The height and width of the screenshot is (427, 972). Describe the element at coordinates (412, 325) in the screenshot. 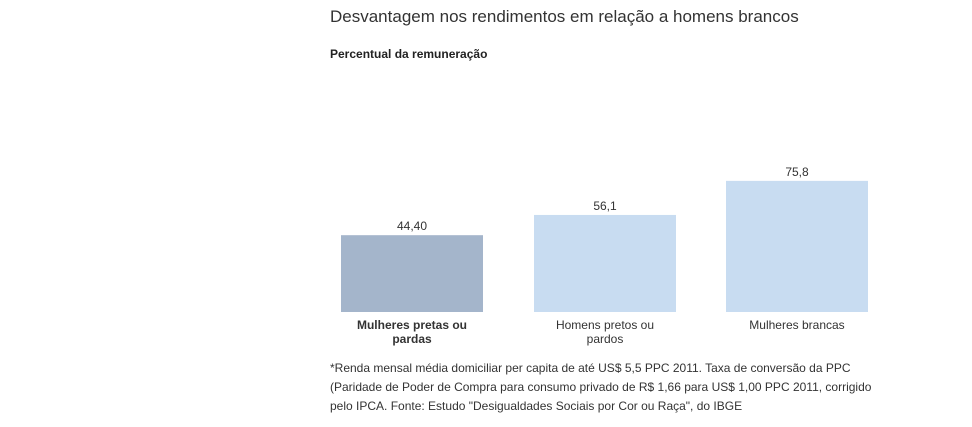

I see `category-label-1-line-1: Mulheres pretas ou` at that location.